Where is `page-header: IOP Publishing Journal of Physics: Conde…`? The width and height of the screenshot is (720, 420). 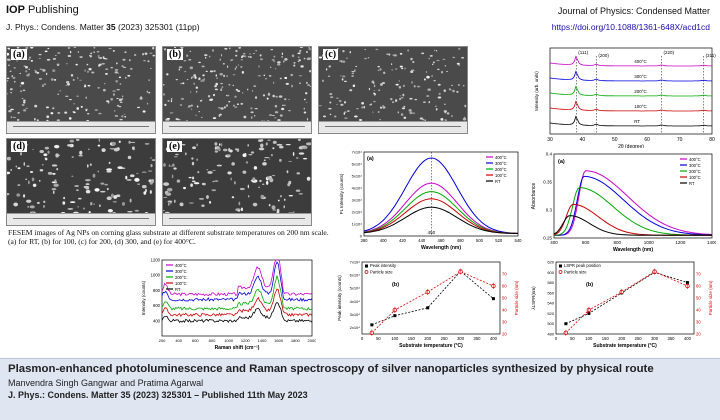 page-header: IOP Publishing Journal of Physics: Conde… is located at coordinates (360, 18).